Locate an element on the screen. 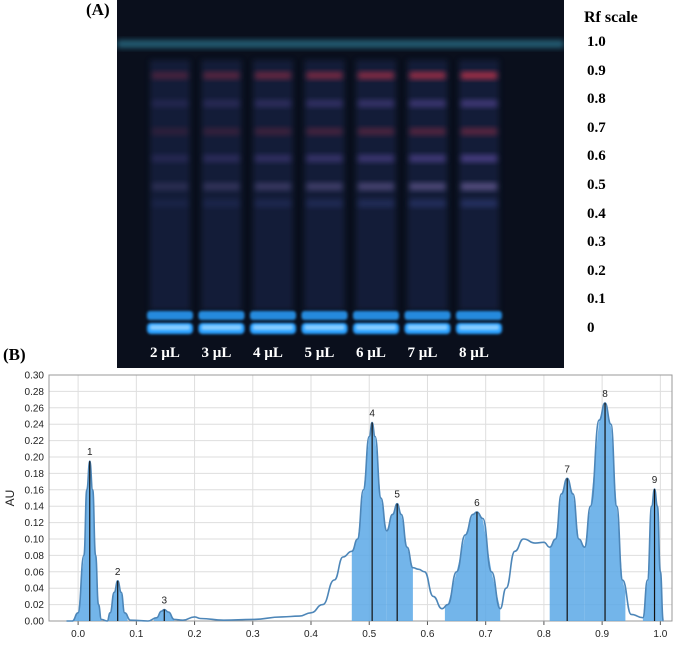 The image size is (685, 645). rf-tick-label: 0.3 is located at coordinates (596, 242).